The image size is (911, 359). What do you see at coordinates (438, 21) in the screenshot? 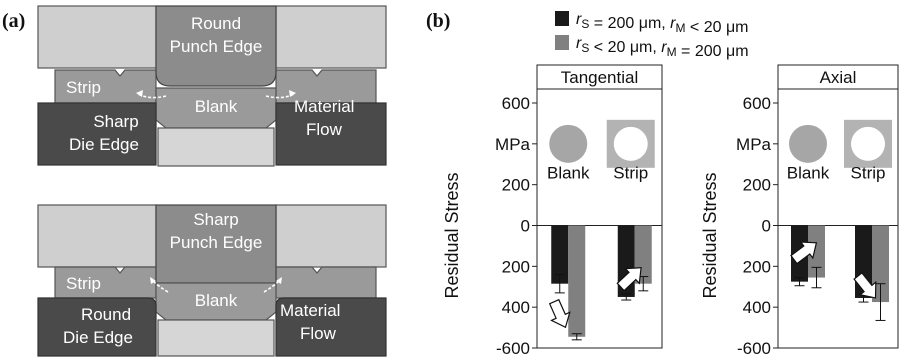
I see `panel-b-label: (b)` at bounding box center [438, 21].